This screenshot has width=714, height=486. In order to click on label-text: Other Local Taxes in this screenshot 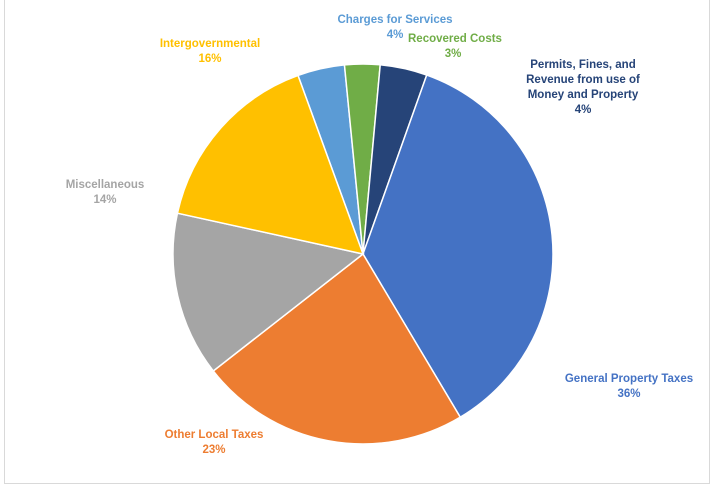, I will do `click(214, 435)`.